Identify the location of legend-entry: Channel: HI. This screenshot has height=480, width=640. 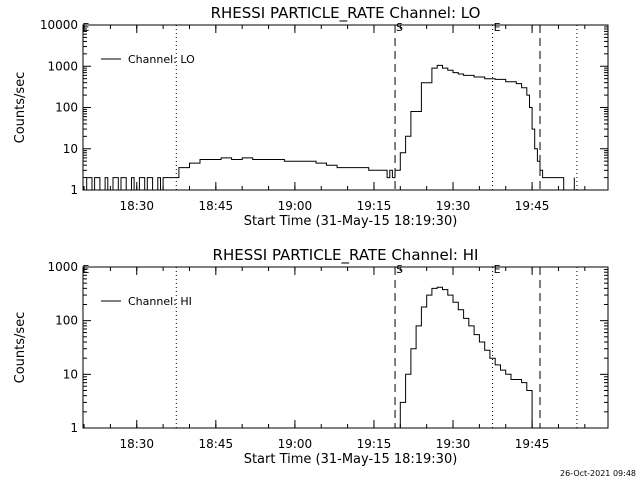
(160, 301).